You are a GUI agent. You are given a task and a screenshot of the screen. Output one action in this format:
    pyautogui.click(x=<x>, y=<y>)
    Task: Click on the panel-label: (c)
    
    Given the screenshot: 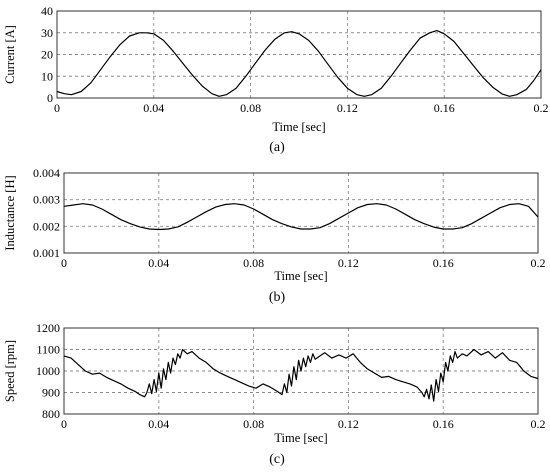 What is the action you would take?
    pyautogui.click(x=277, y=459)
    